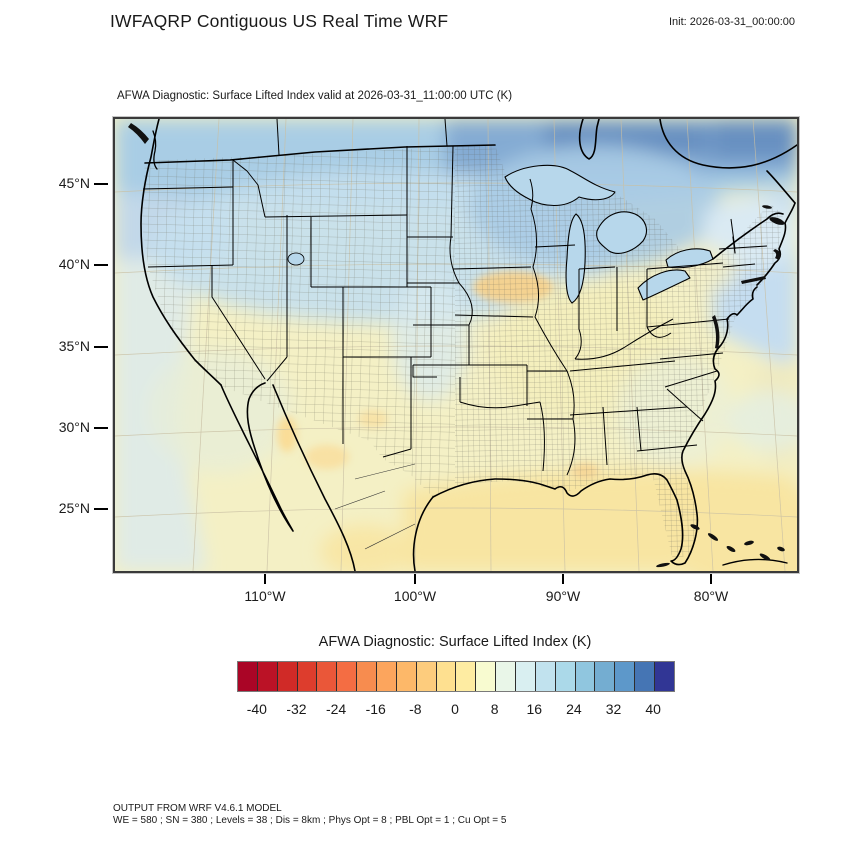  I want to click on lon-tick-label: 80°W, so click(711, 596).